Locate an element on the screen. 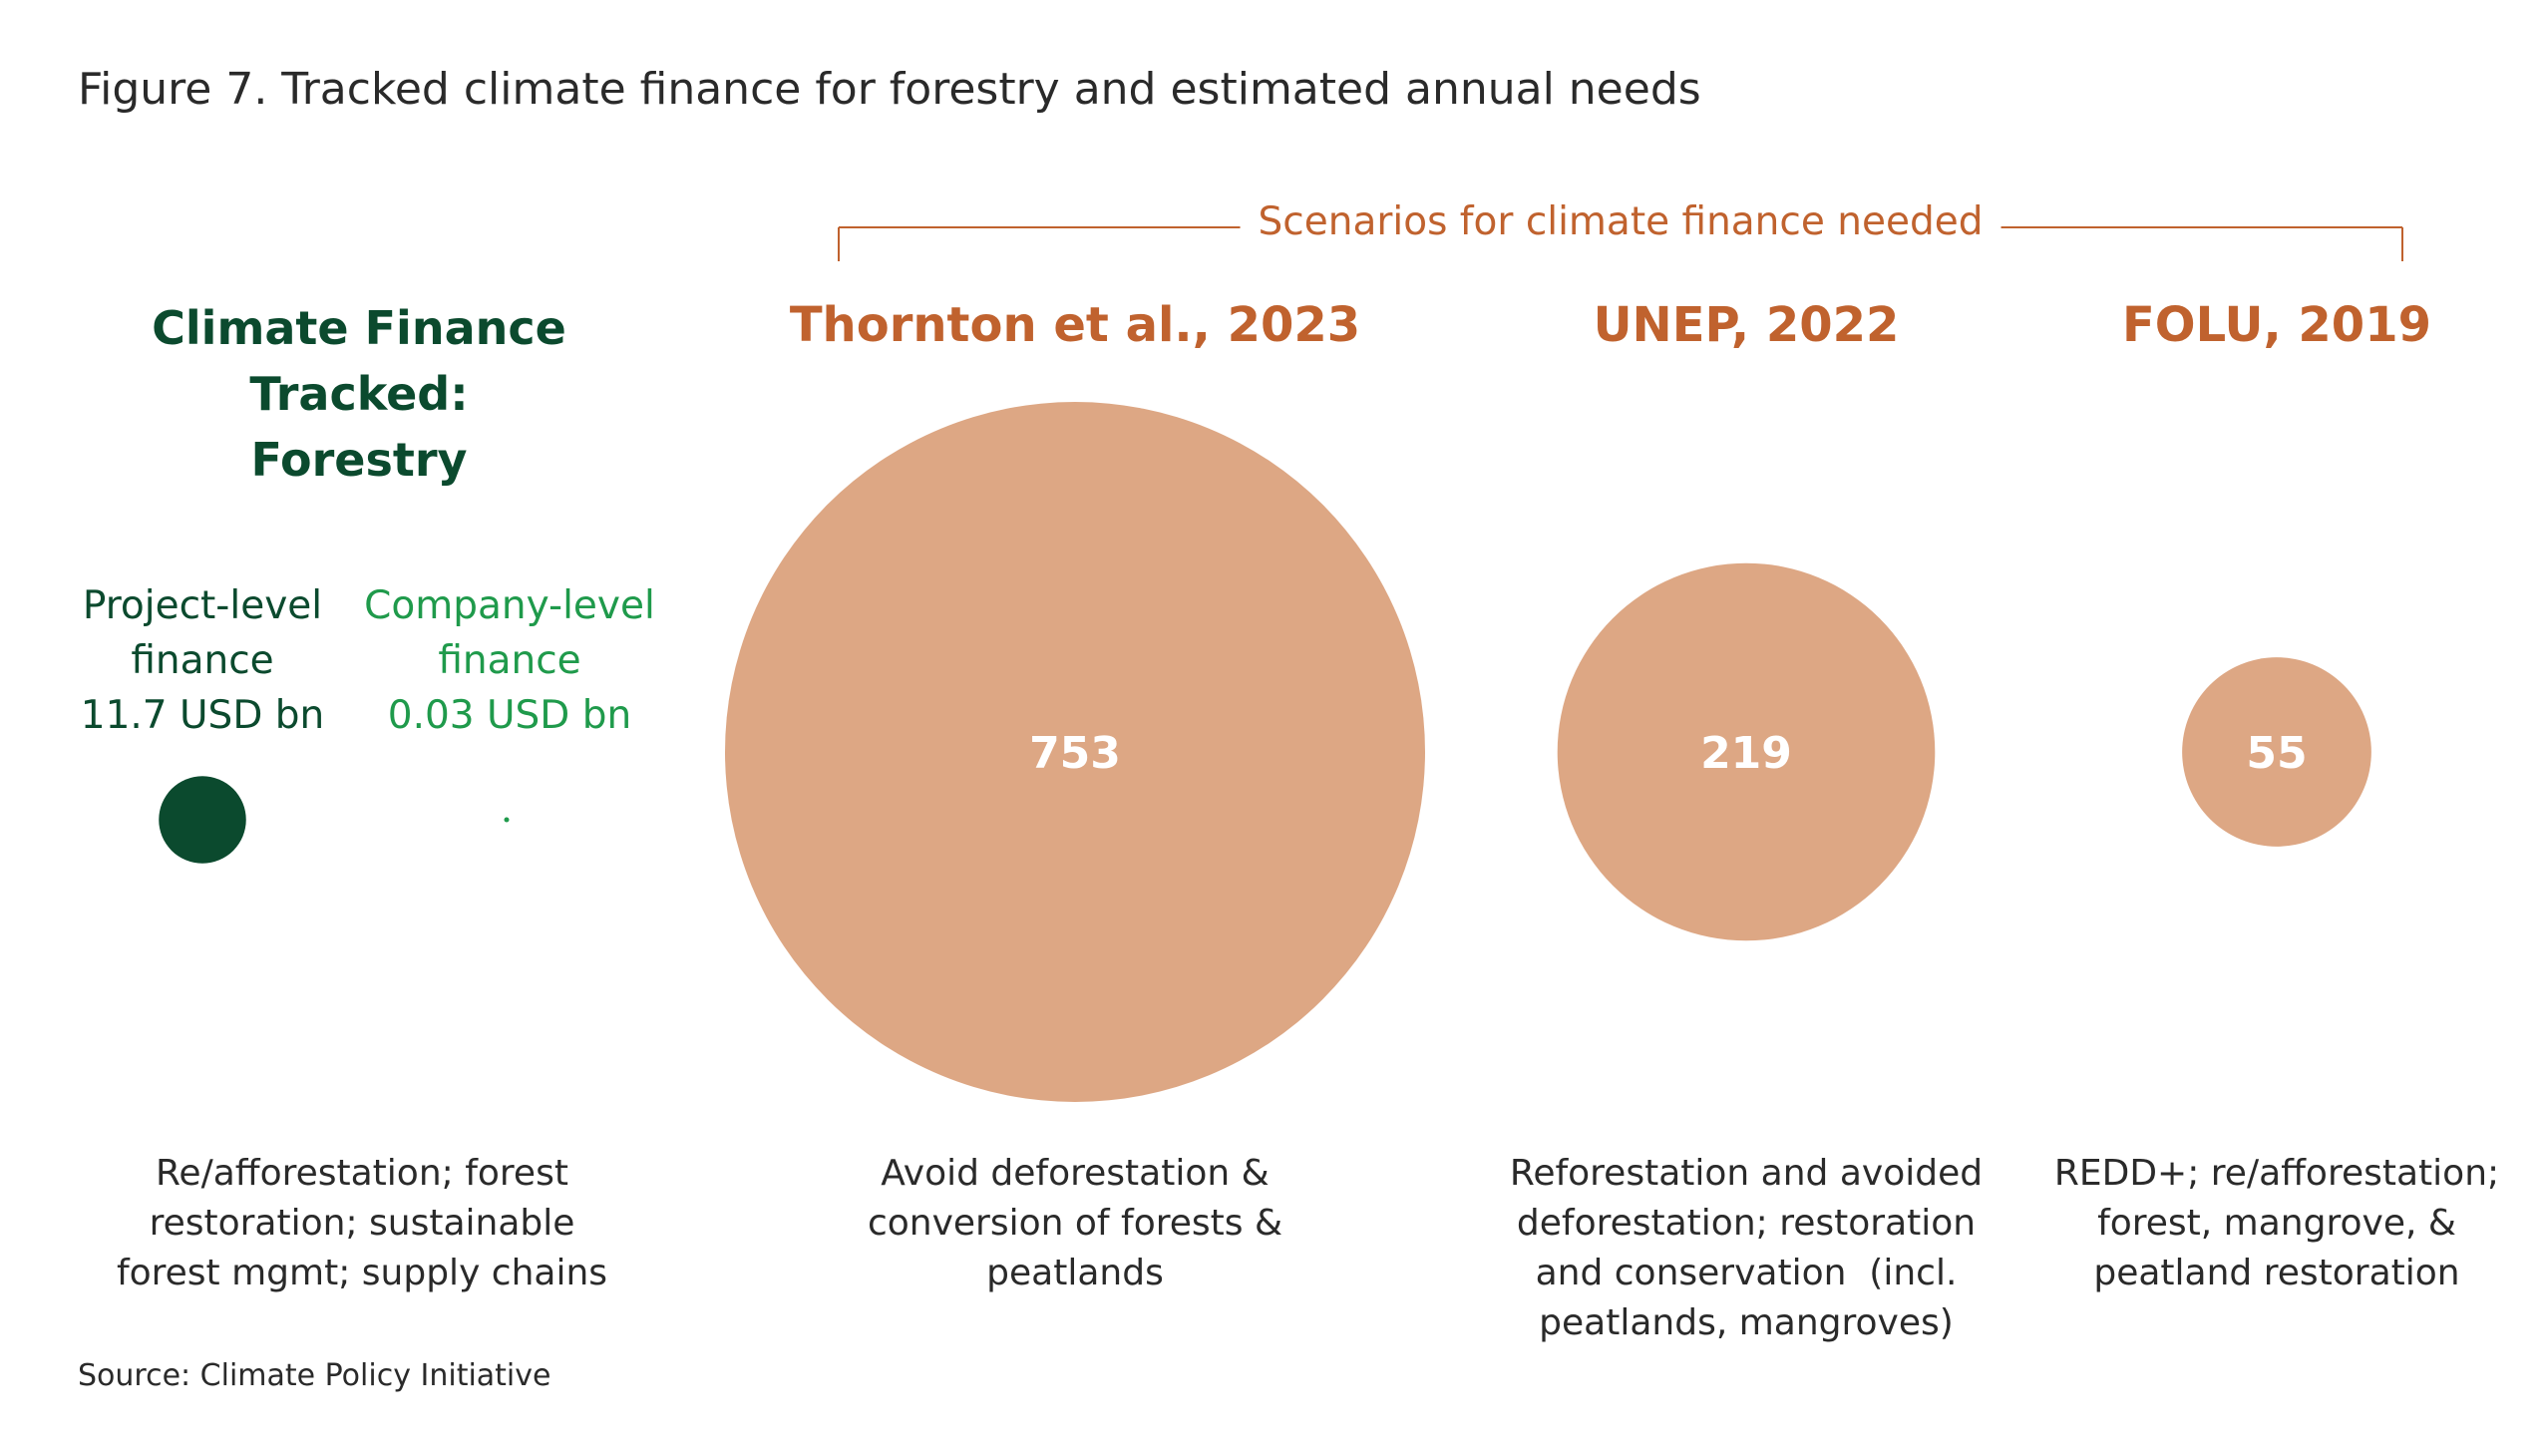 The image size is (2544, 1456). scenario-bubble-label-2: 55 is located at coordinates (2276, 753).